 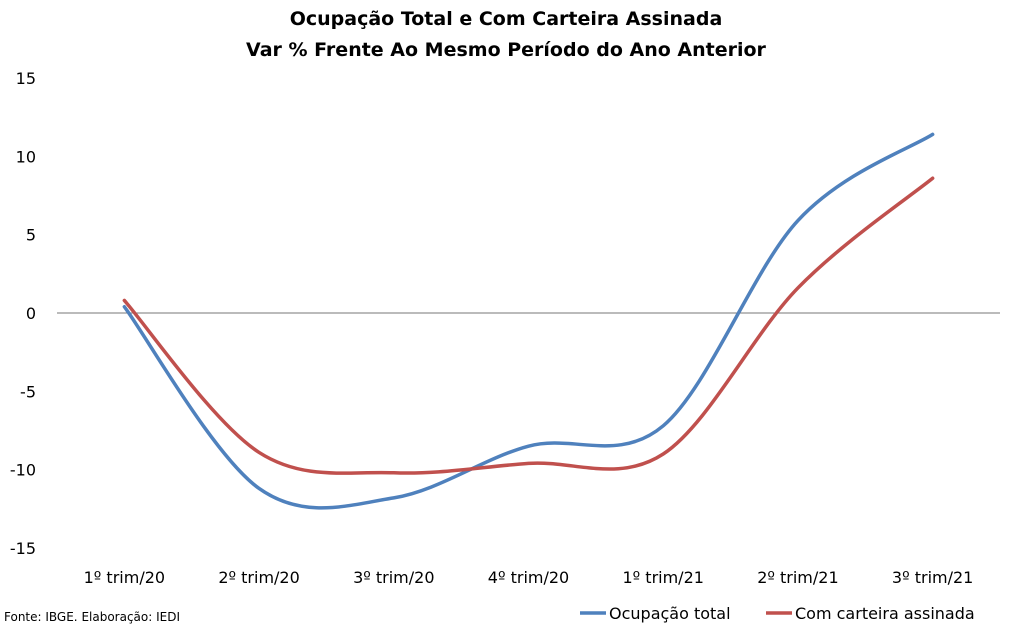 What do you see at coordinates (23, 548) in the screenshot?
I see `y-tick-label: -15` at bounding box center [23, 548].